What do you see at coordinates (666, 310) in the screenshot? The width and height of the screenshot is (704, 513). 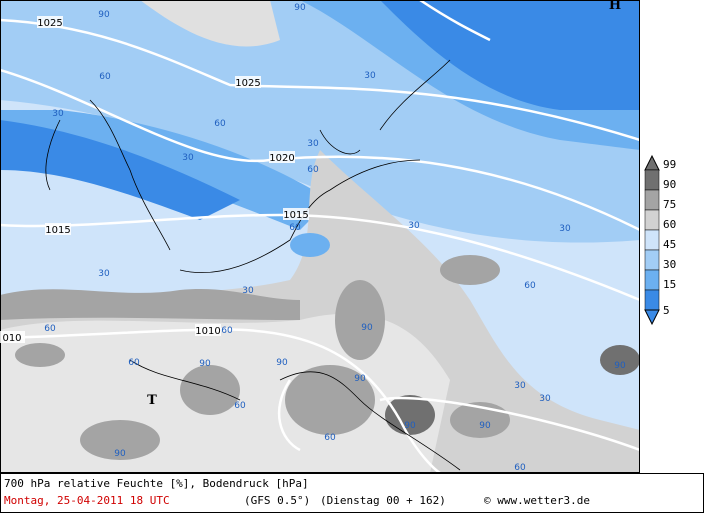 I see `legend-level: 5` at bounding box center [666, 310].